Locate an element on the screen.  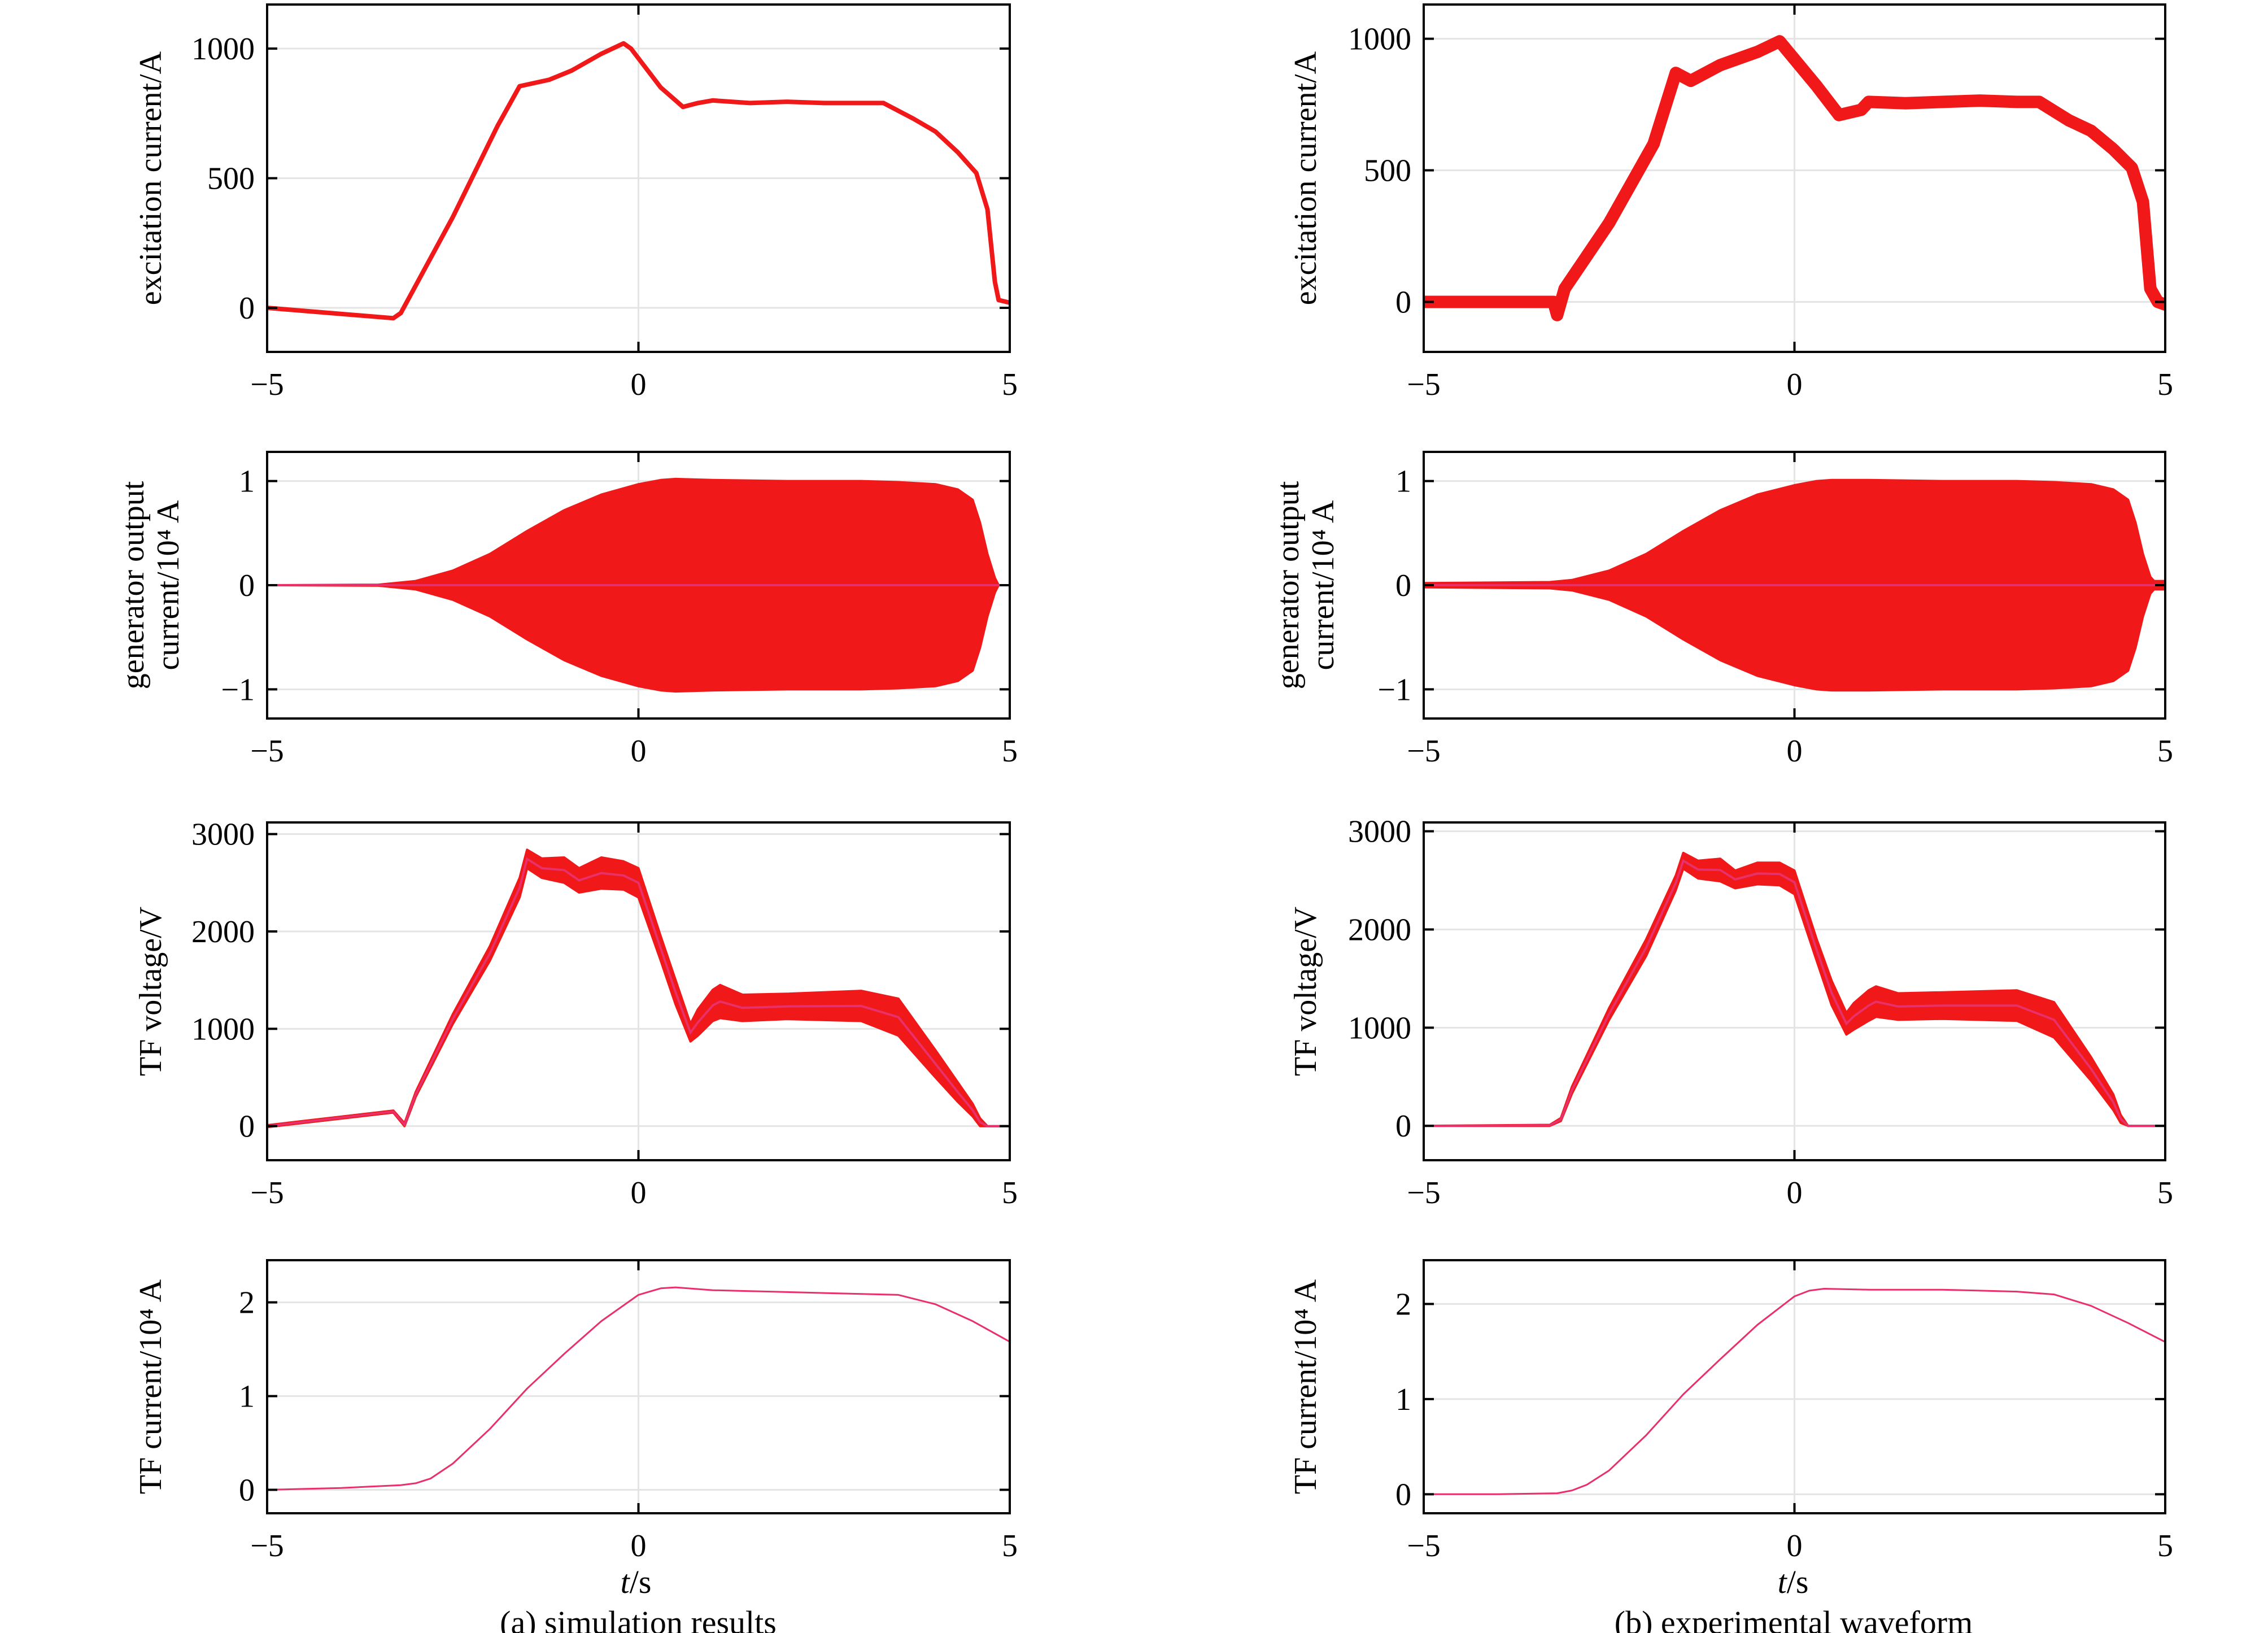
chart-a-tf_voltage: −5 0 5 0 1000 2000 3000 TF voltage/V is located at coordinates (575, 1013).